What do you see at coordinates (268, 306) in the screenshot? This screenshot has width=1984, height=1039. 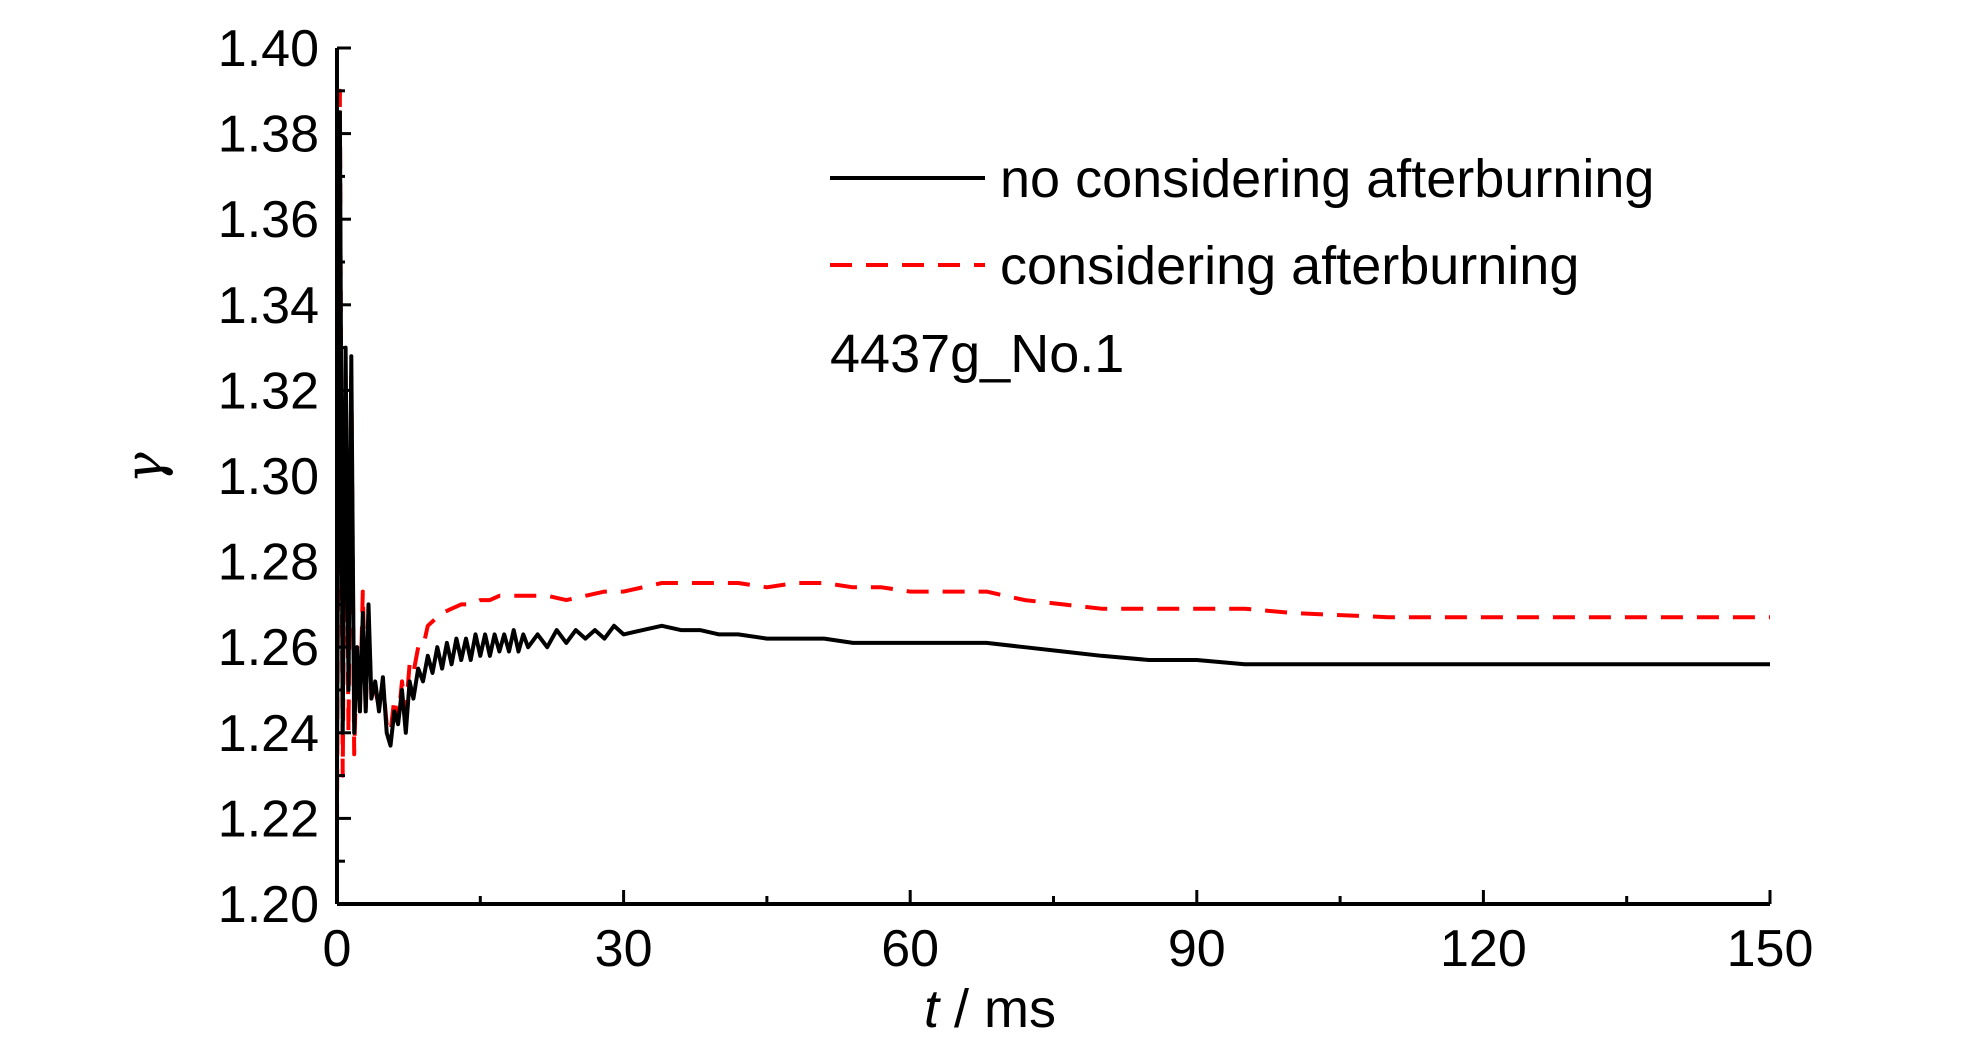 I see `y-tick-label: 1.34` at bounding box center [268, 306].